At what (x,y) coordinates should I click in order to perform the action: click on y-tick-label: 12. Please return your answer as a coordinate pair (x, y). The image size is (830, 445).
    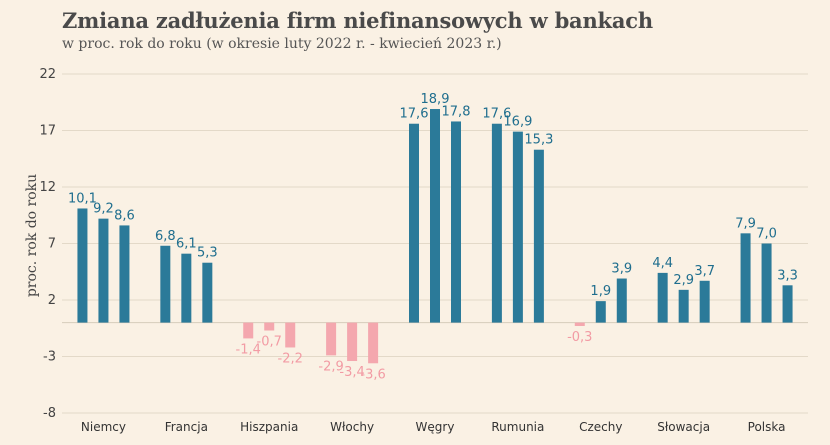
    Looking at the image, I should click on (47, 187).